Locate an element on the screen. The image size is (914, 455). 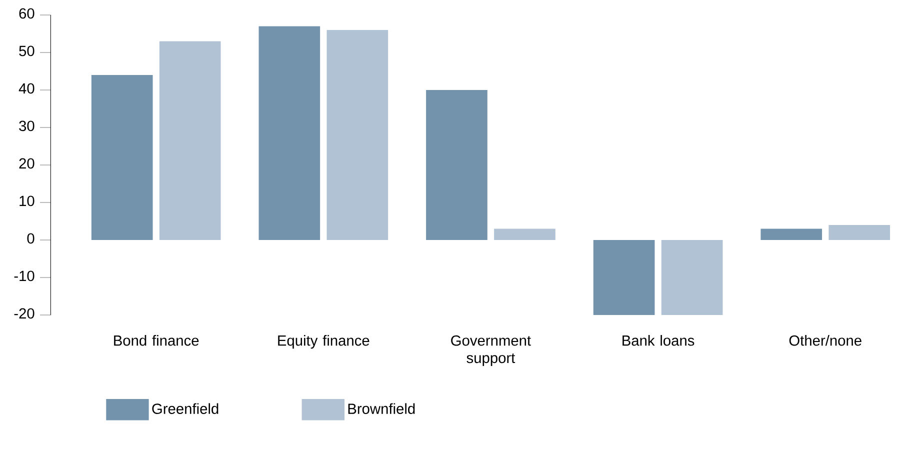
y-tick-label: 10 is located at coordinates (27, 201).